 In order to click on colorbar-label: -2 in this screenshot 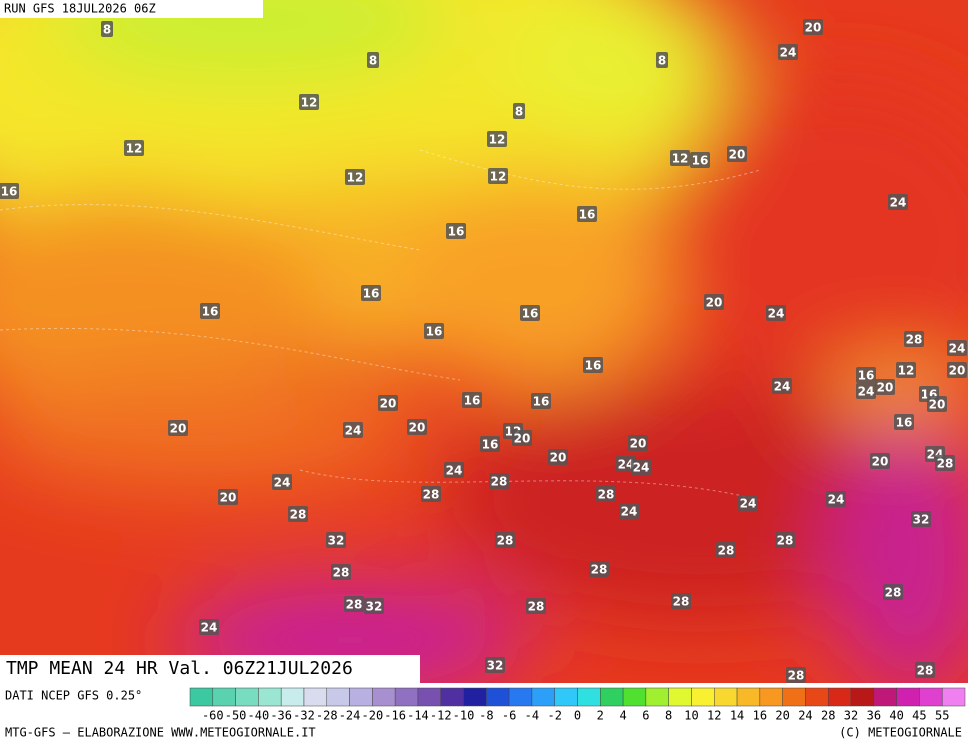, I will do `click(554, 716)`.